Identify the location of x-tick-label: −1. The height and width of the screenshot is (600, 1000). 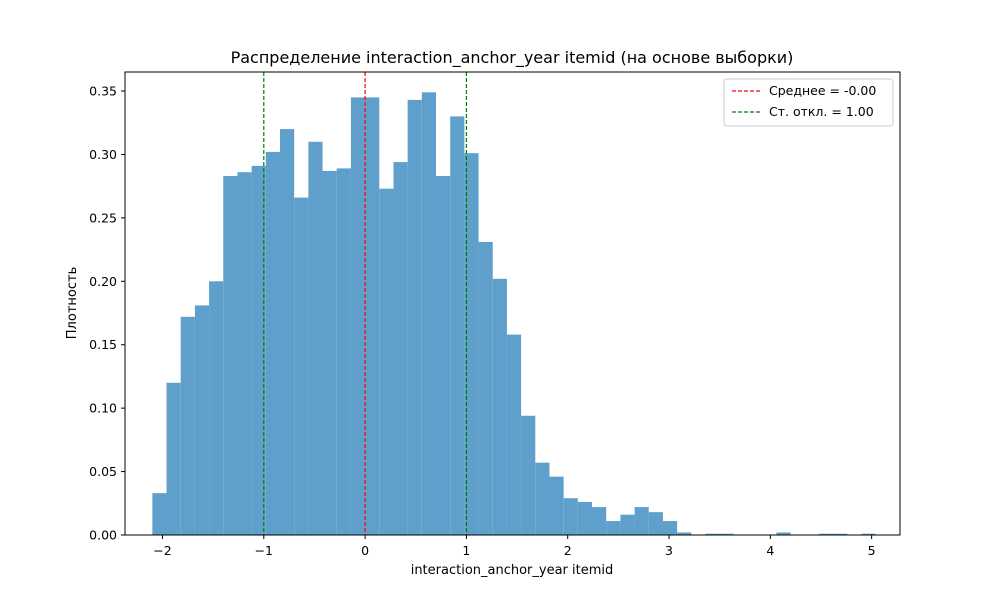
(264, 550).